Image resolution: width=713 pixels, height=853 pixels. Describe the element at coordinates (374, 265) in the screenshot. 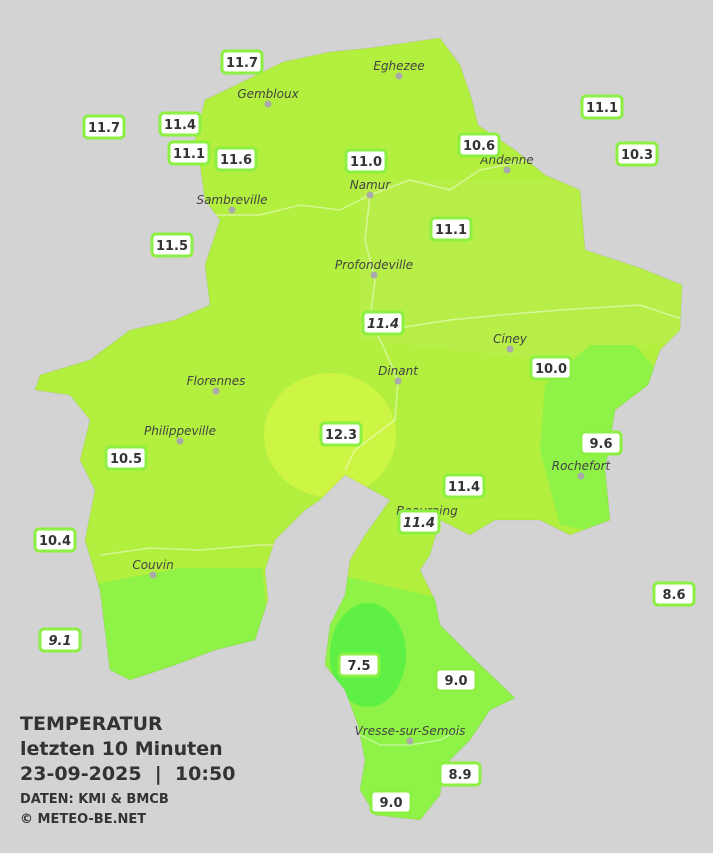

I see `town-label: Profondeville` at that location.